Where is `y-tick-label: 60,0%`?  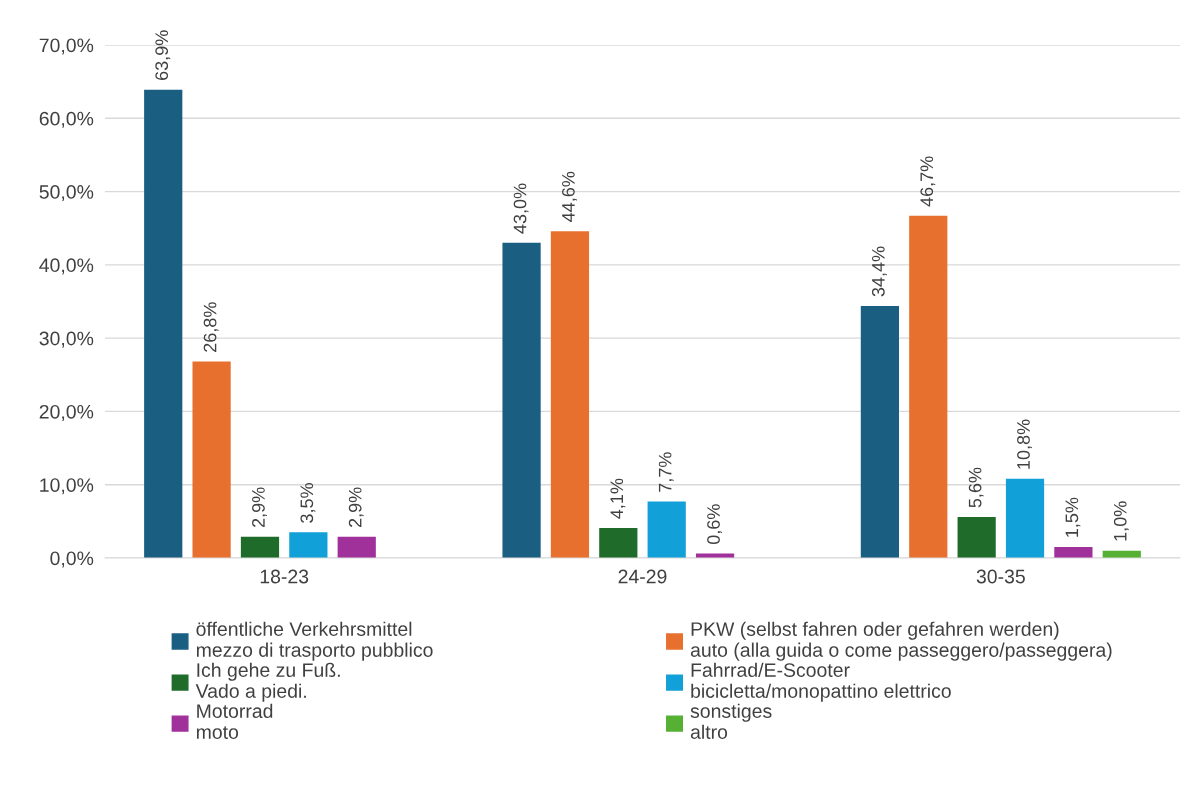 y-tick-label: 60,0% is located at coordinates (66, 119).